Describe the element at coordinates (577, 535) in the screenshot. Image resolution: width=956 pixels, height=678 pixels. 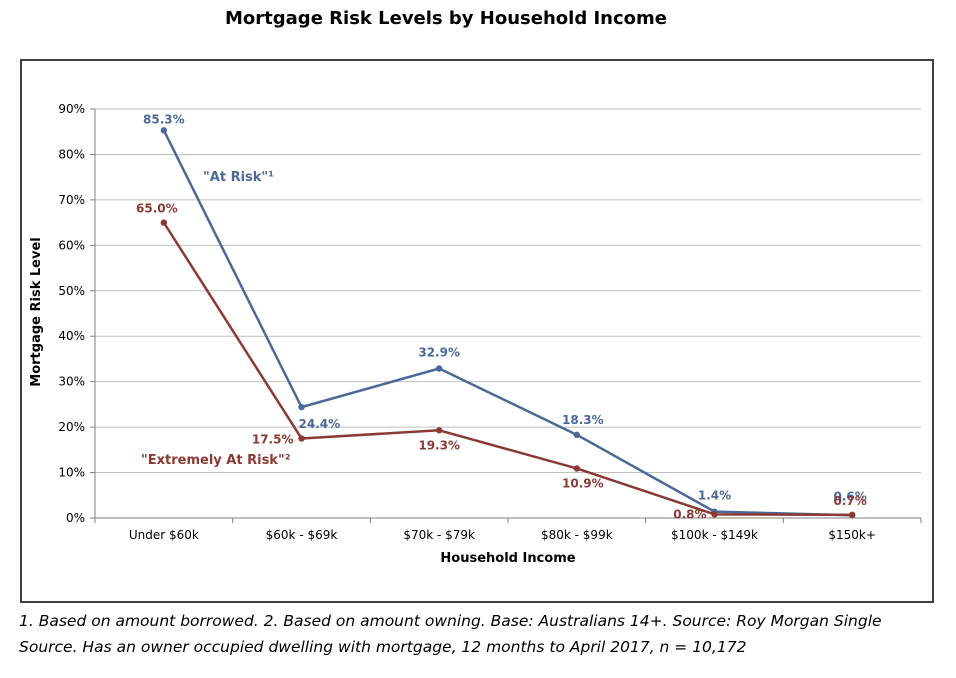
I see `x-tick-label: $80k - $99k` at that location.